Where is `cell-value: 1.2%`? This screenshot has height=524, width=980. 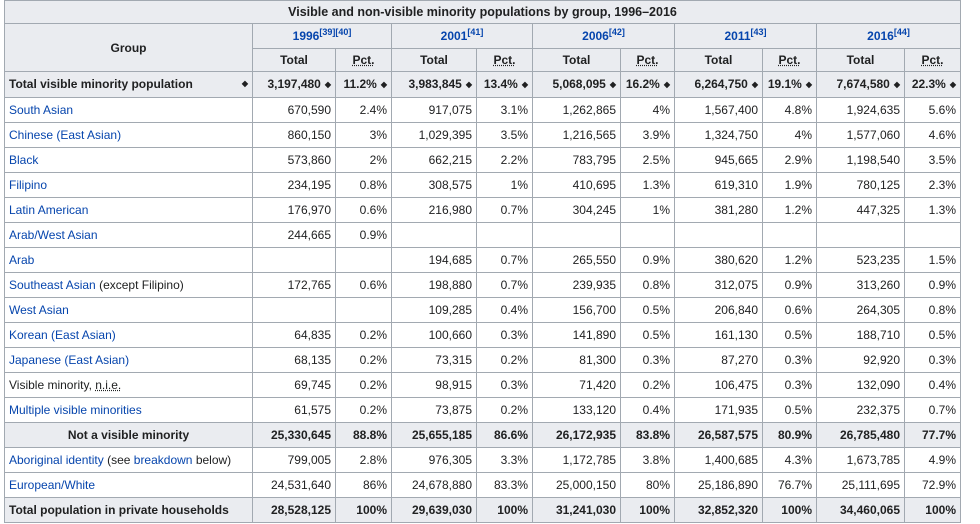 cell-value: 1.2% is located at coordinates (798, 259).